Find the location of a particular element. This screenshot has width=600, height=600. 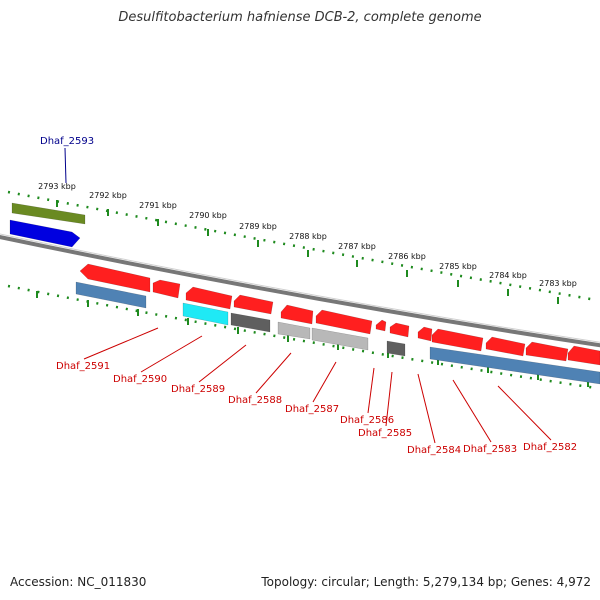

gene-track-steelblue-right is located at coordinates (514, 365).